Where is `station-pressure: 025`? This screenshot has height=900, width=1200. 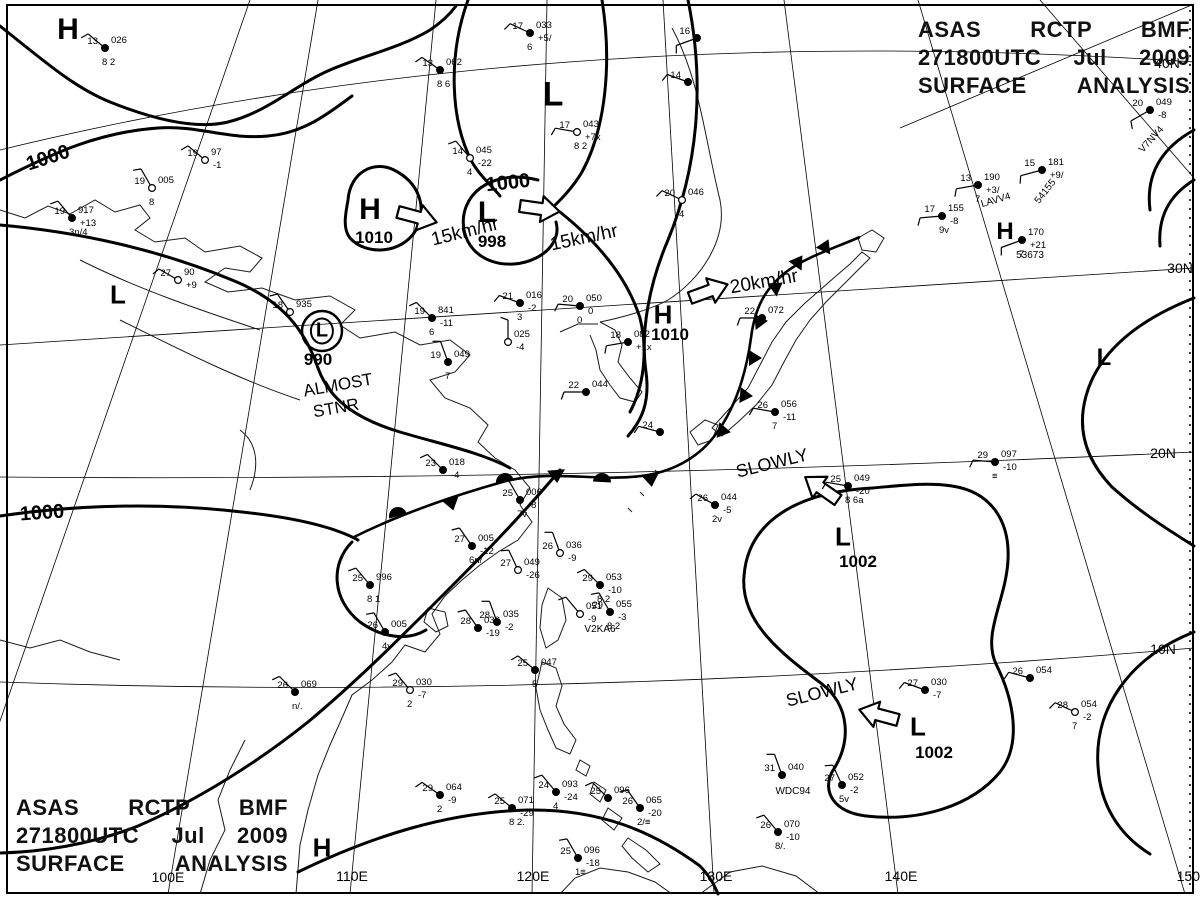 station-pressure: 025 is located at coordinates (522, 334).